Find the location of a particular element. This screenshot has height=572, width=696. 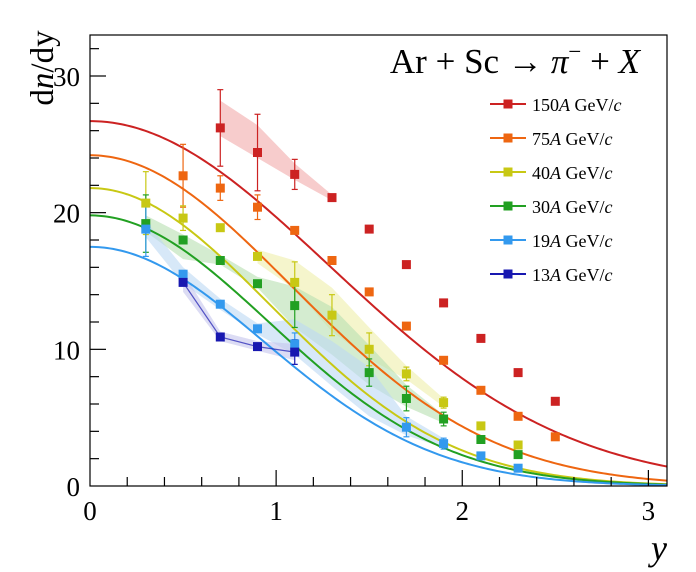

y-tick-label: 10 is located at coordinates (66, 350).